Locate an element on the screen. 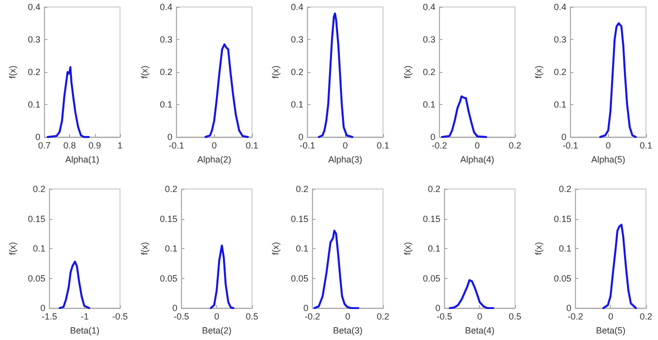  x-axis-title: Alpha(4) is located at coordinates (477, 159).